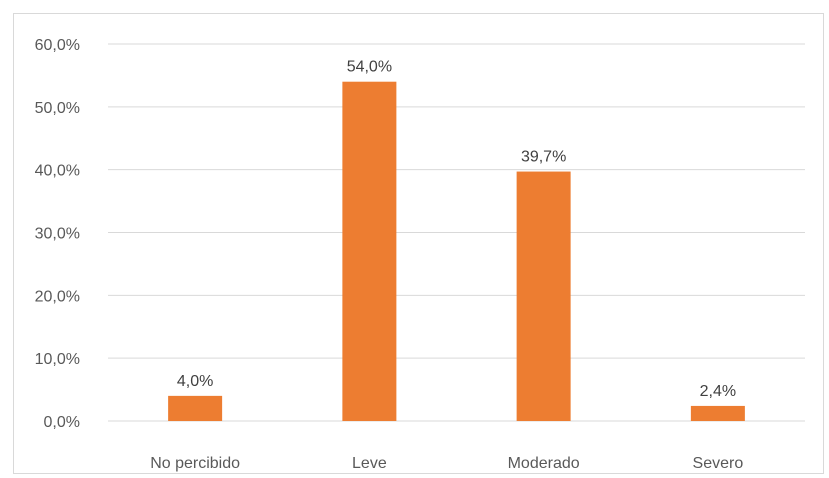 This screenshot has width=829, height=478. I want to click on x-tick-label: Moderado, so click(544, 463).